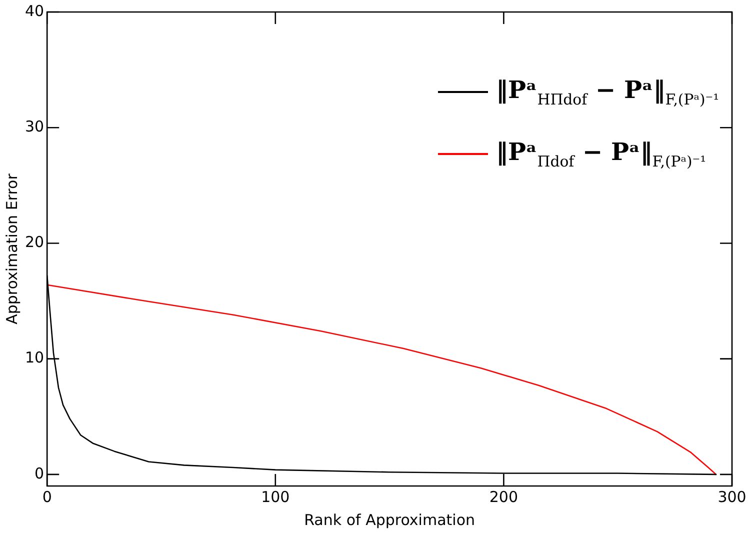 Image resolution: width=752 pixels, height=536 pixels. I want to click on y-axis-title: Approximation Error, so click(11, 248).